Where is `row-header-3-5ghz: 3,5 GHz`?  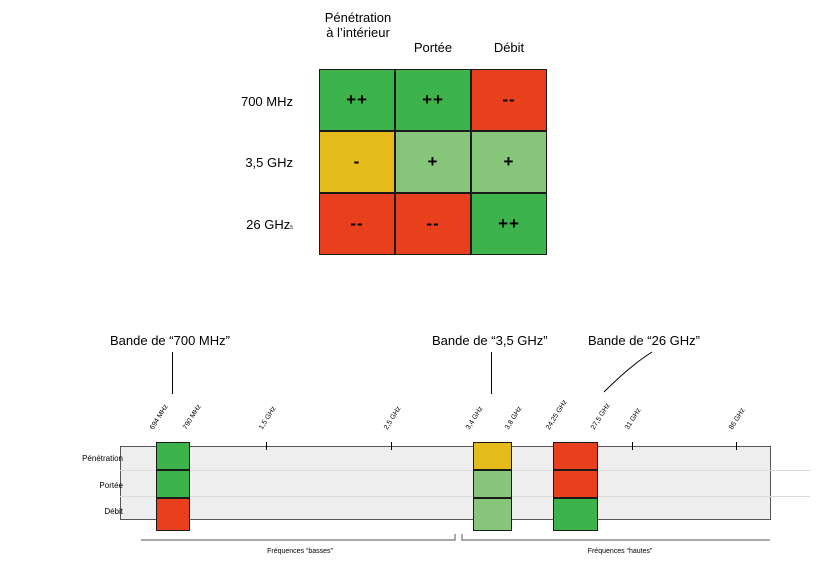 row-header-3-5ghz: 3,5 GHz is located at coordinates (269, 162).